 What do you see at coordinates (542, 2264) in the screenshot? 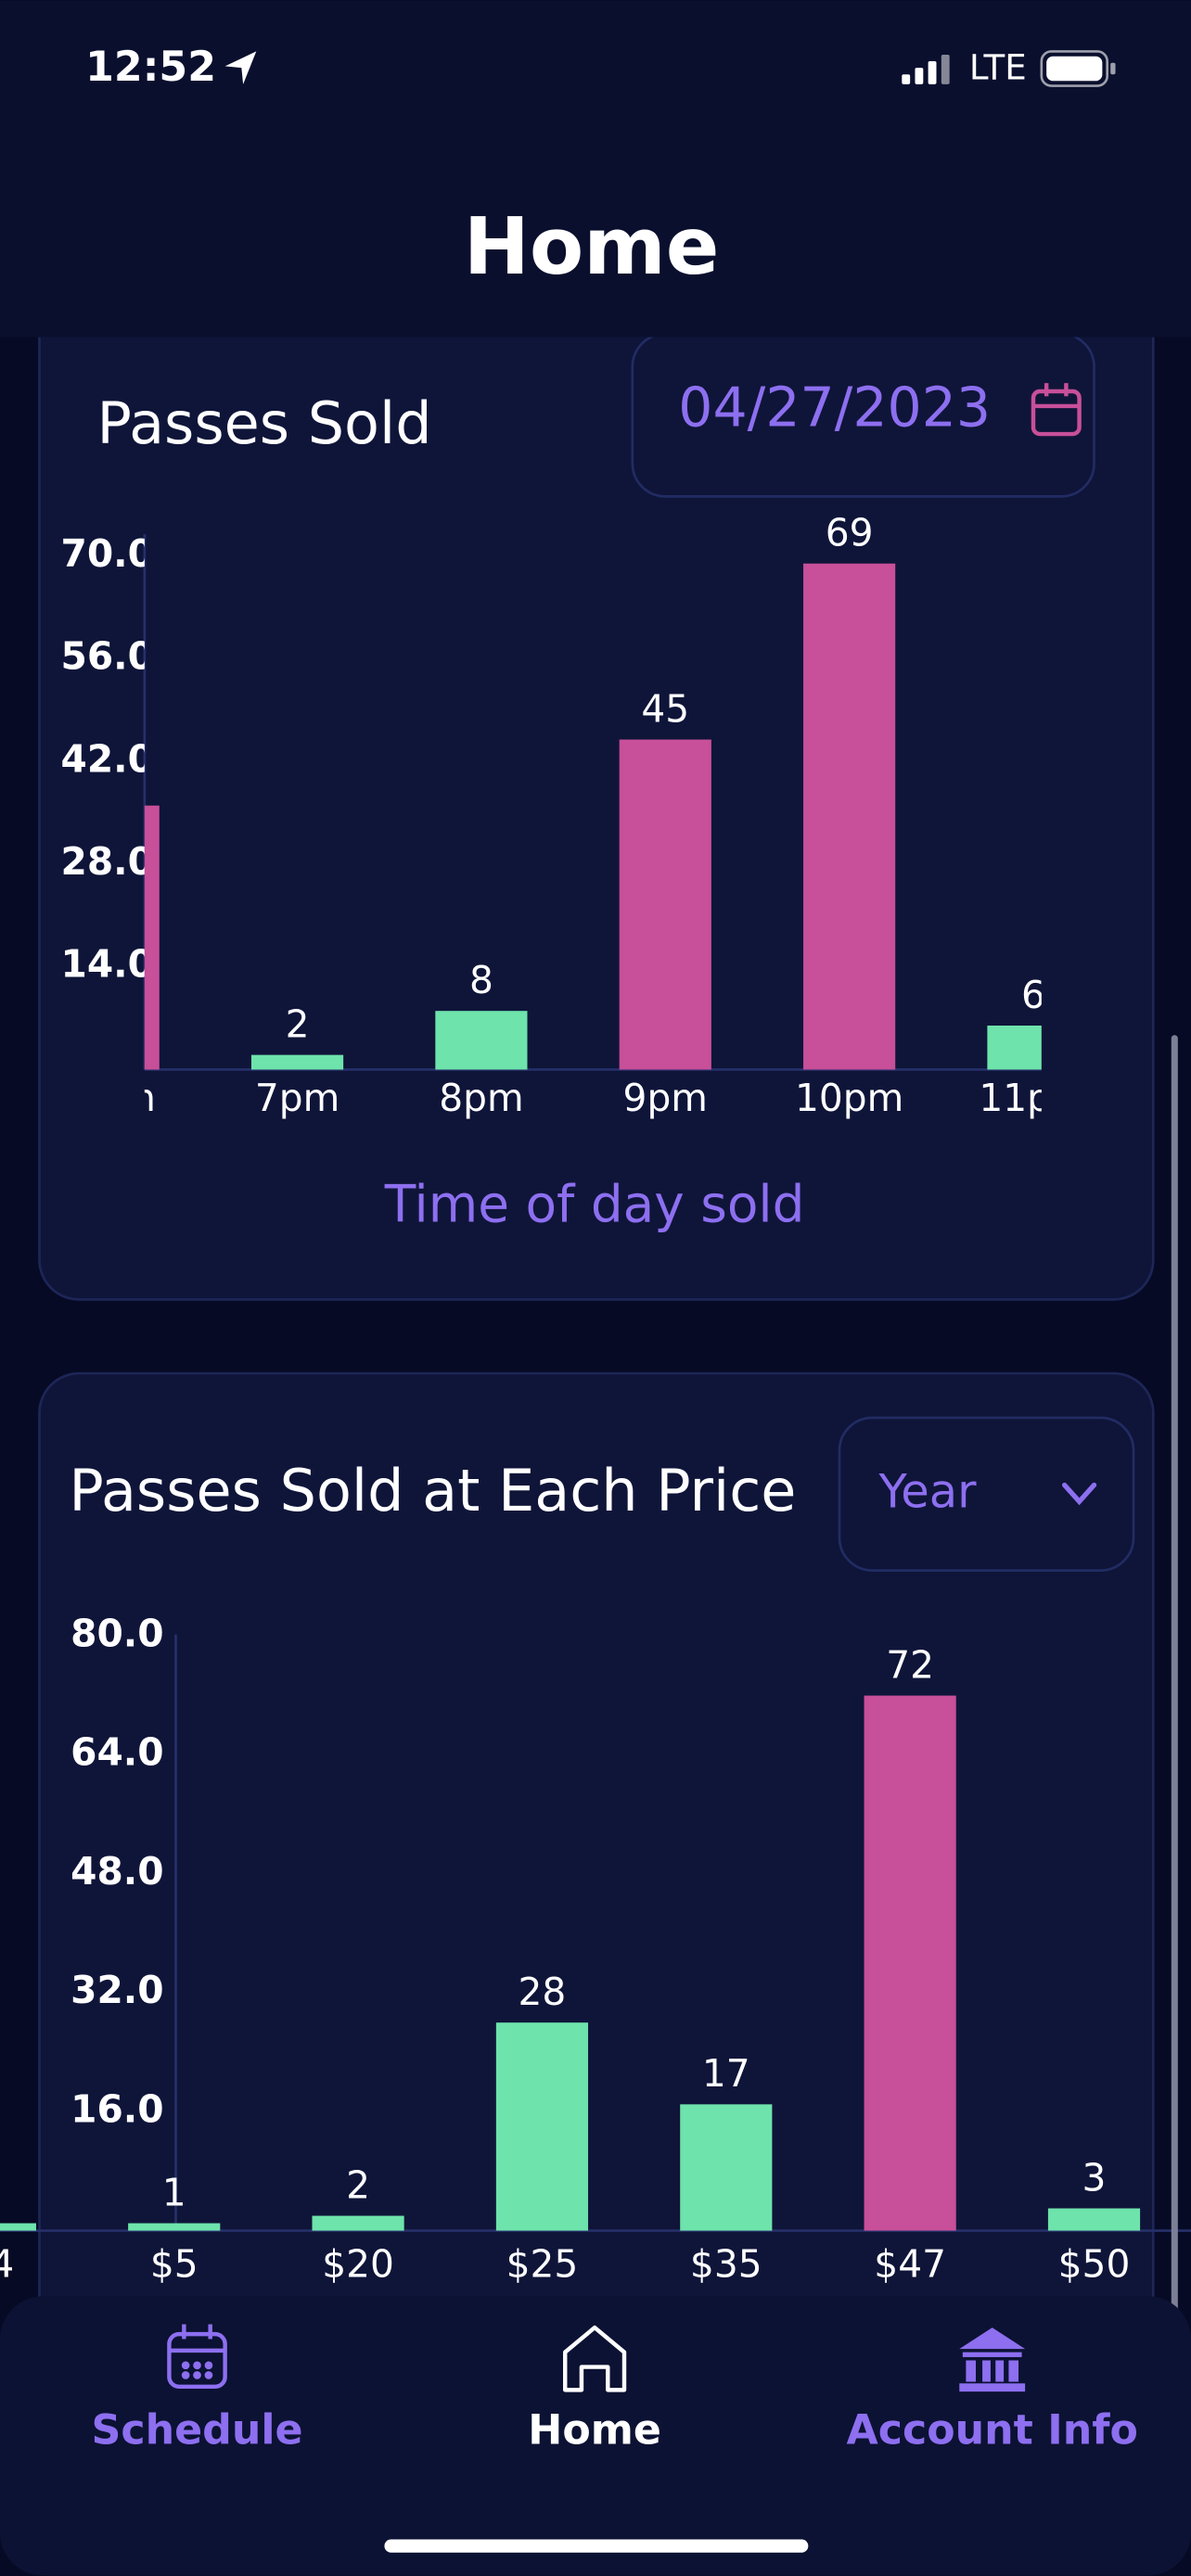
I see `x-tick-label: $25` at bounding box center [542, 2264].